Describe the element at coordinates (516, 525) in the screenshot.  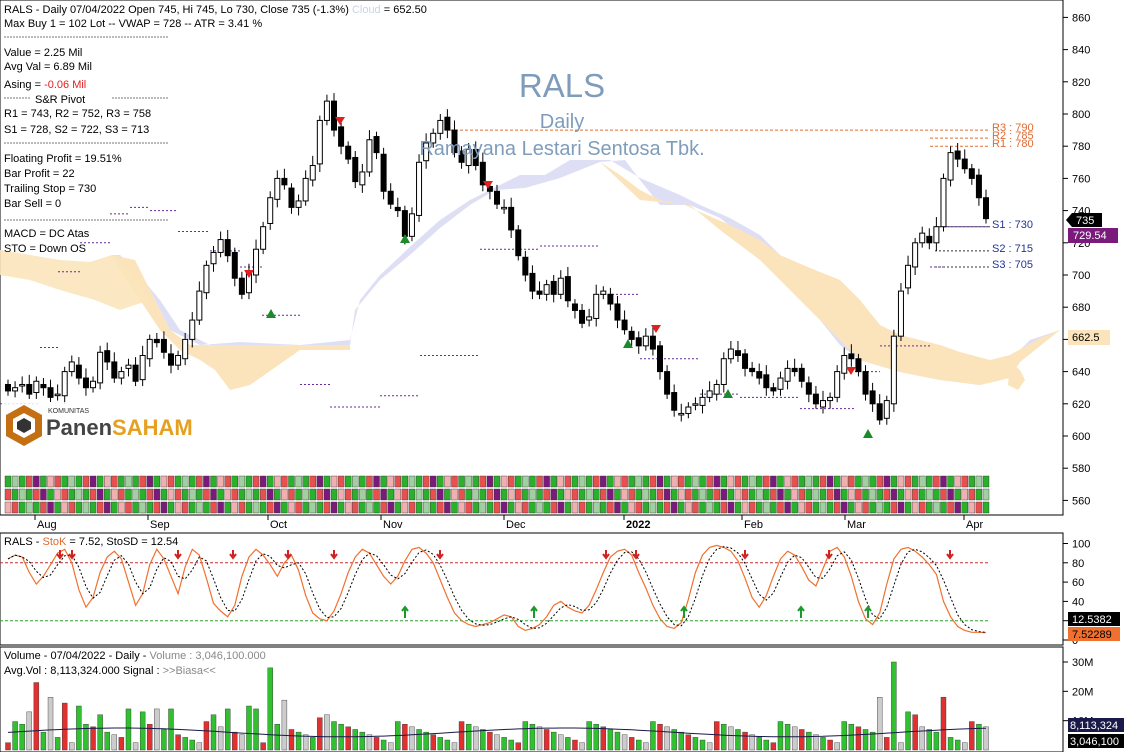
I see `time-tick-label: Dec` at that location.